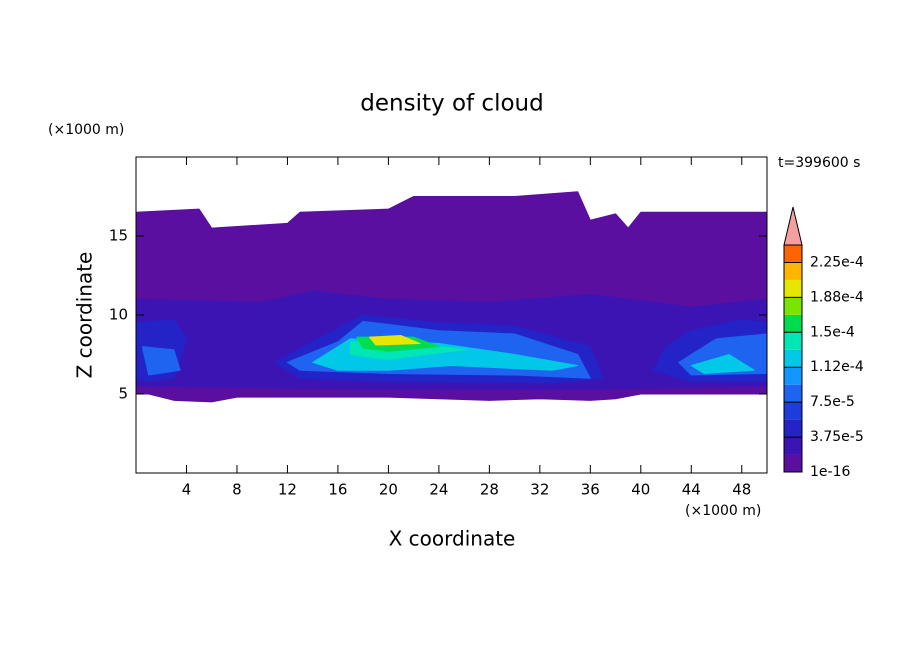  Describe the element at coordinates (187, 490) in the screenshot. I see `x-tick-label: 4` at that location.